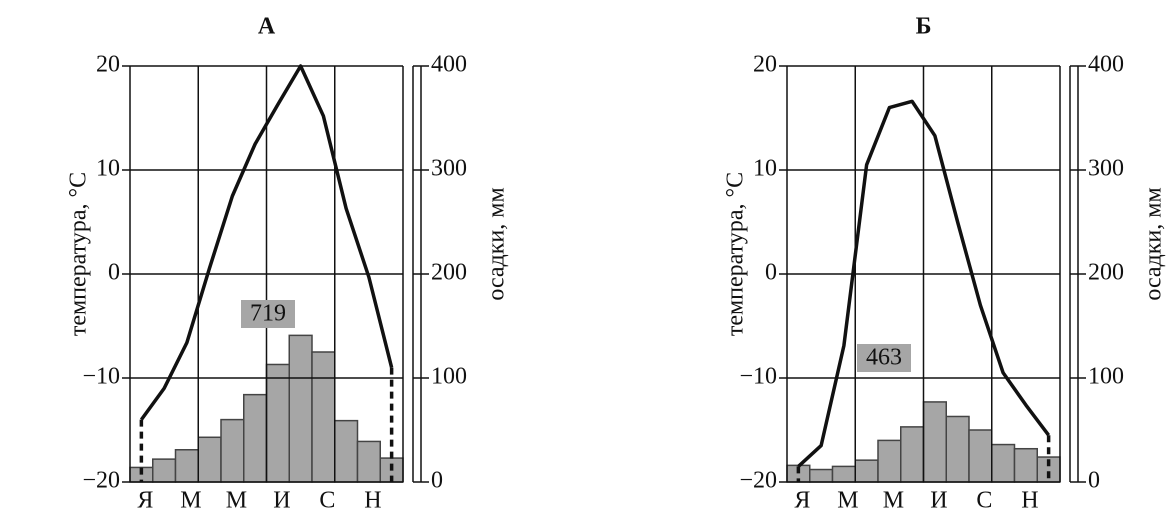 The width and height of the screenshot is (1176, 523). I want to click on temperature-line, so click(266, 242).